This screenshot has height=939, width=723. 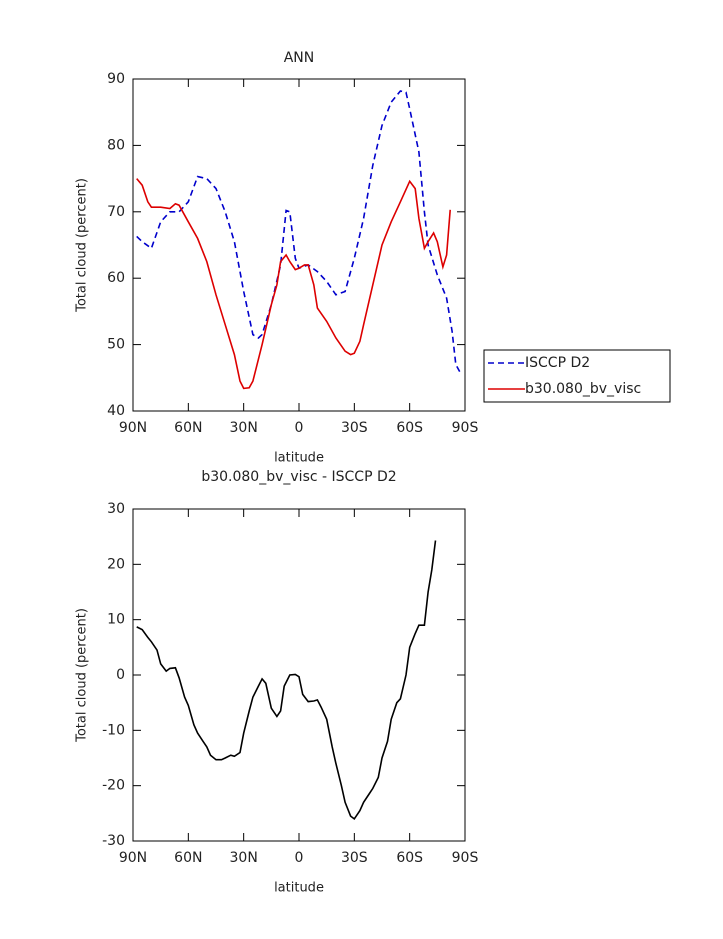 I want to click on y-tick-label: -30, so click(x=113, y=841).